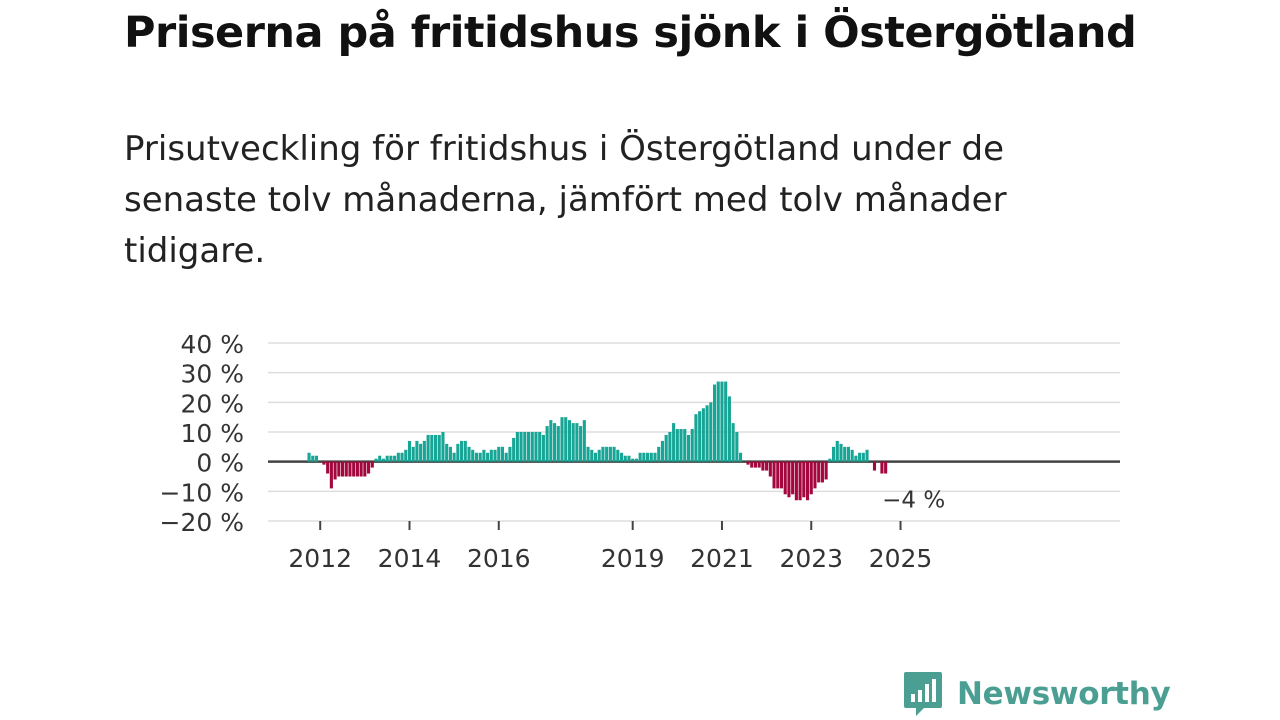  What do you see at coordinates (220, 463) in the screenshot?
I see `y-tick-label: 0 %` at bounding box center [220, 463].